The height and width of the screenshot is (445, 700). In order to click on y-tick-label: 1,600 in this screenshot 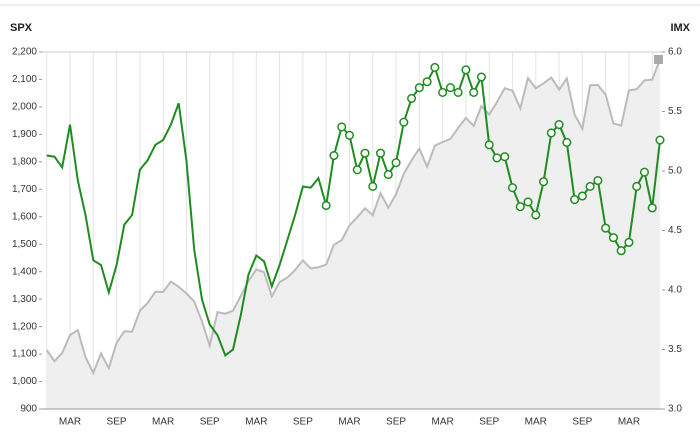, I will do `click(24, 216)`.